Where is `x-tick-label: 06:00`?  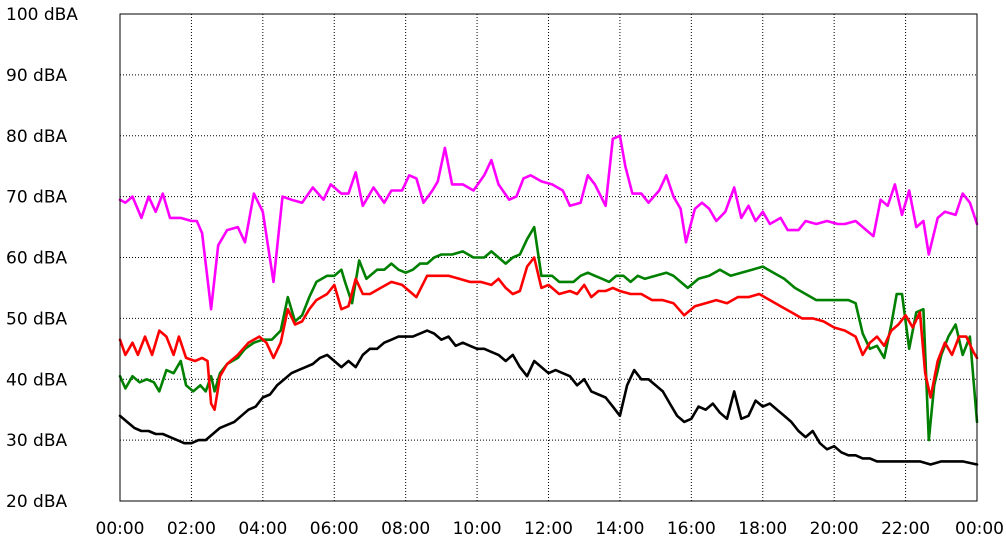 x-tick-label: 06:00 is located at coordinates (334, 529).